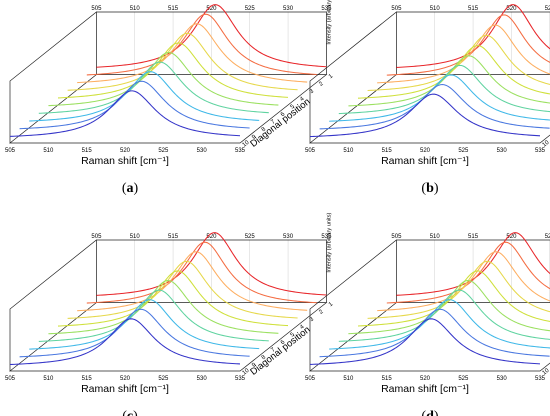 The image size is (550, 416). Describe the element at coordinates (302, 99) in the screenshot. I see `depth-tick-label: 4` at that location.